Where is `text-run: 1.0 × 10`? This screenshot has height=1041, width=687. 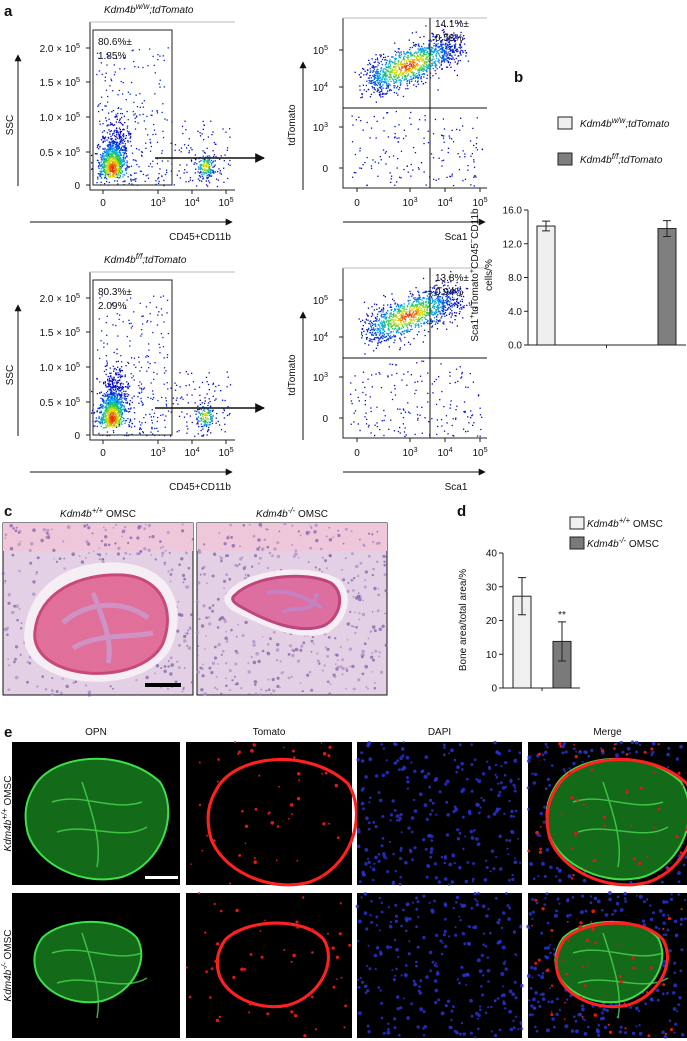 text-run: 1.0 × 10 is located at coordinates (58, 368).